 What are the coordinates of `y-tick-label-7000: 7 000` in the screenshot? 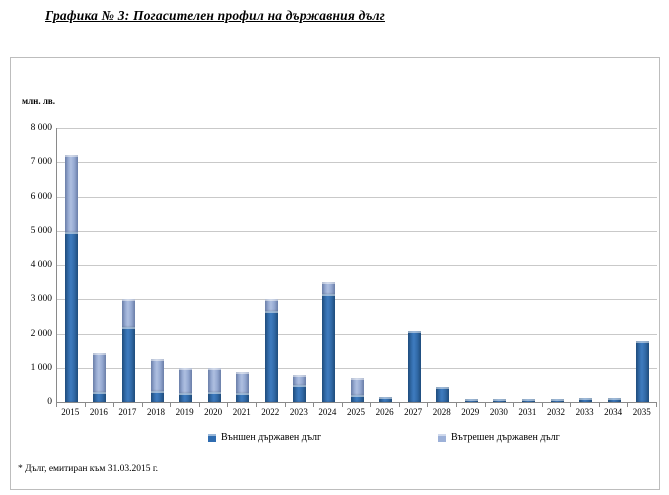 It's located at (41, 162).